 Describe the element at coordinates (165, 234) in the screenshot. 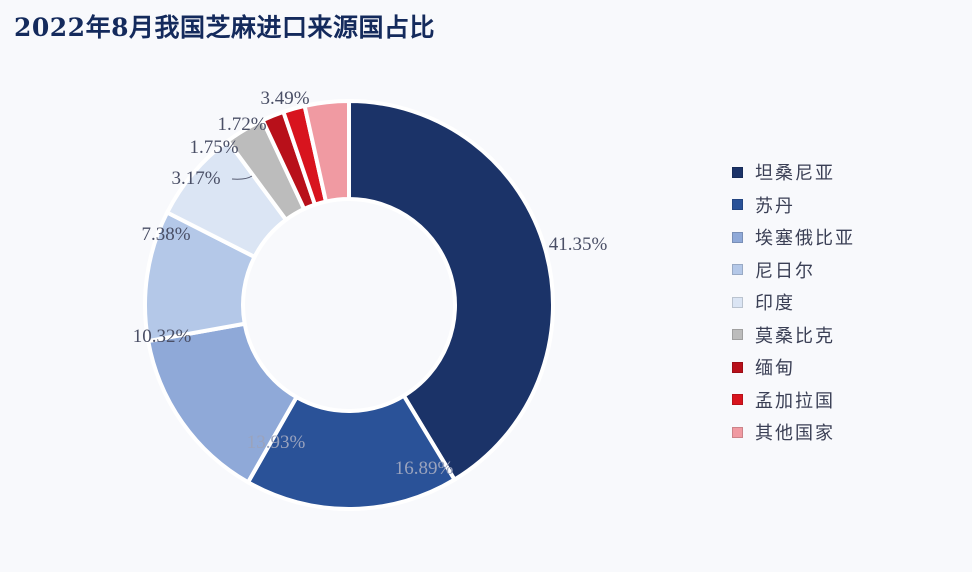

I see `data-label: 7.38%` at that location.